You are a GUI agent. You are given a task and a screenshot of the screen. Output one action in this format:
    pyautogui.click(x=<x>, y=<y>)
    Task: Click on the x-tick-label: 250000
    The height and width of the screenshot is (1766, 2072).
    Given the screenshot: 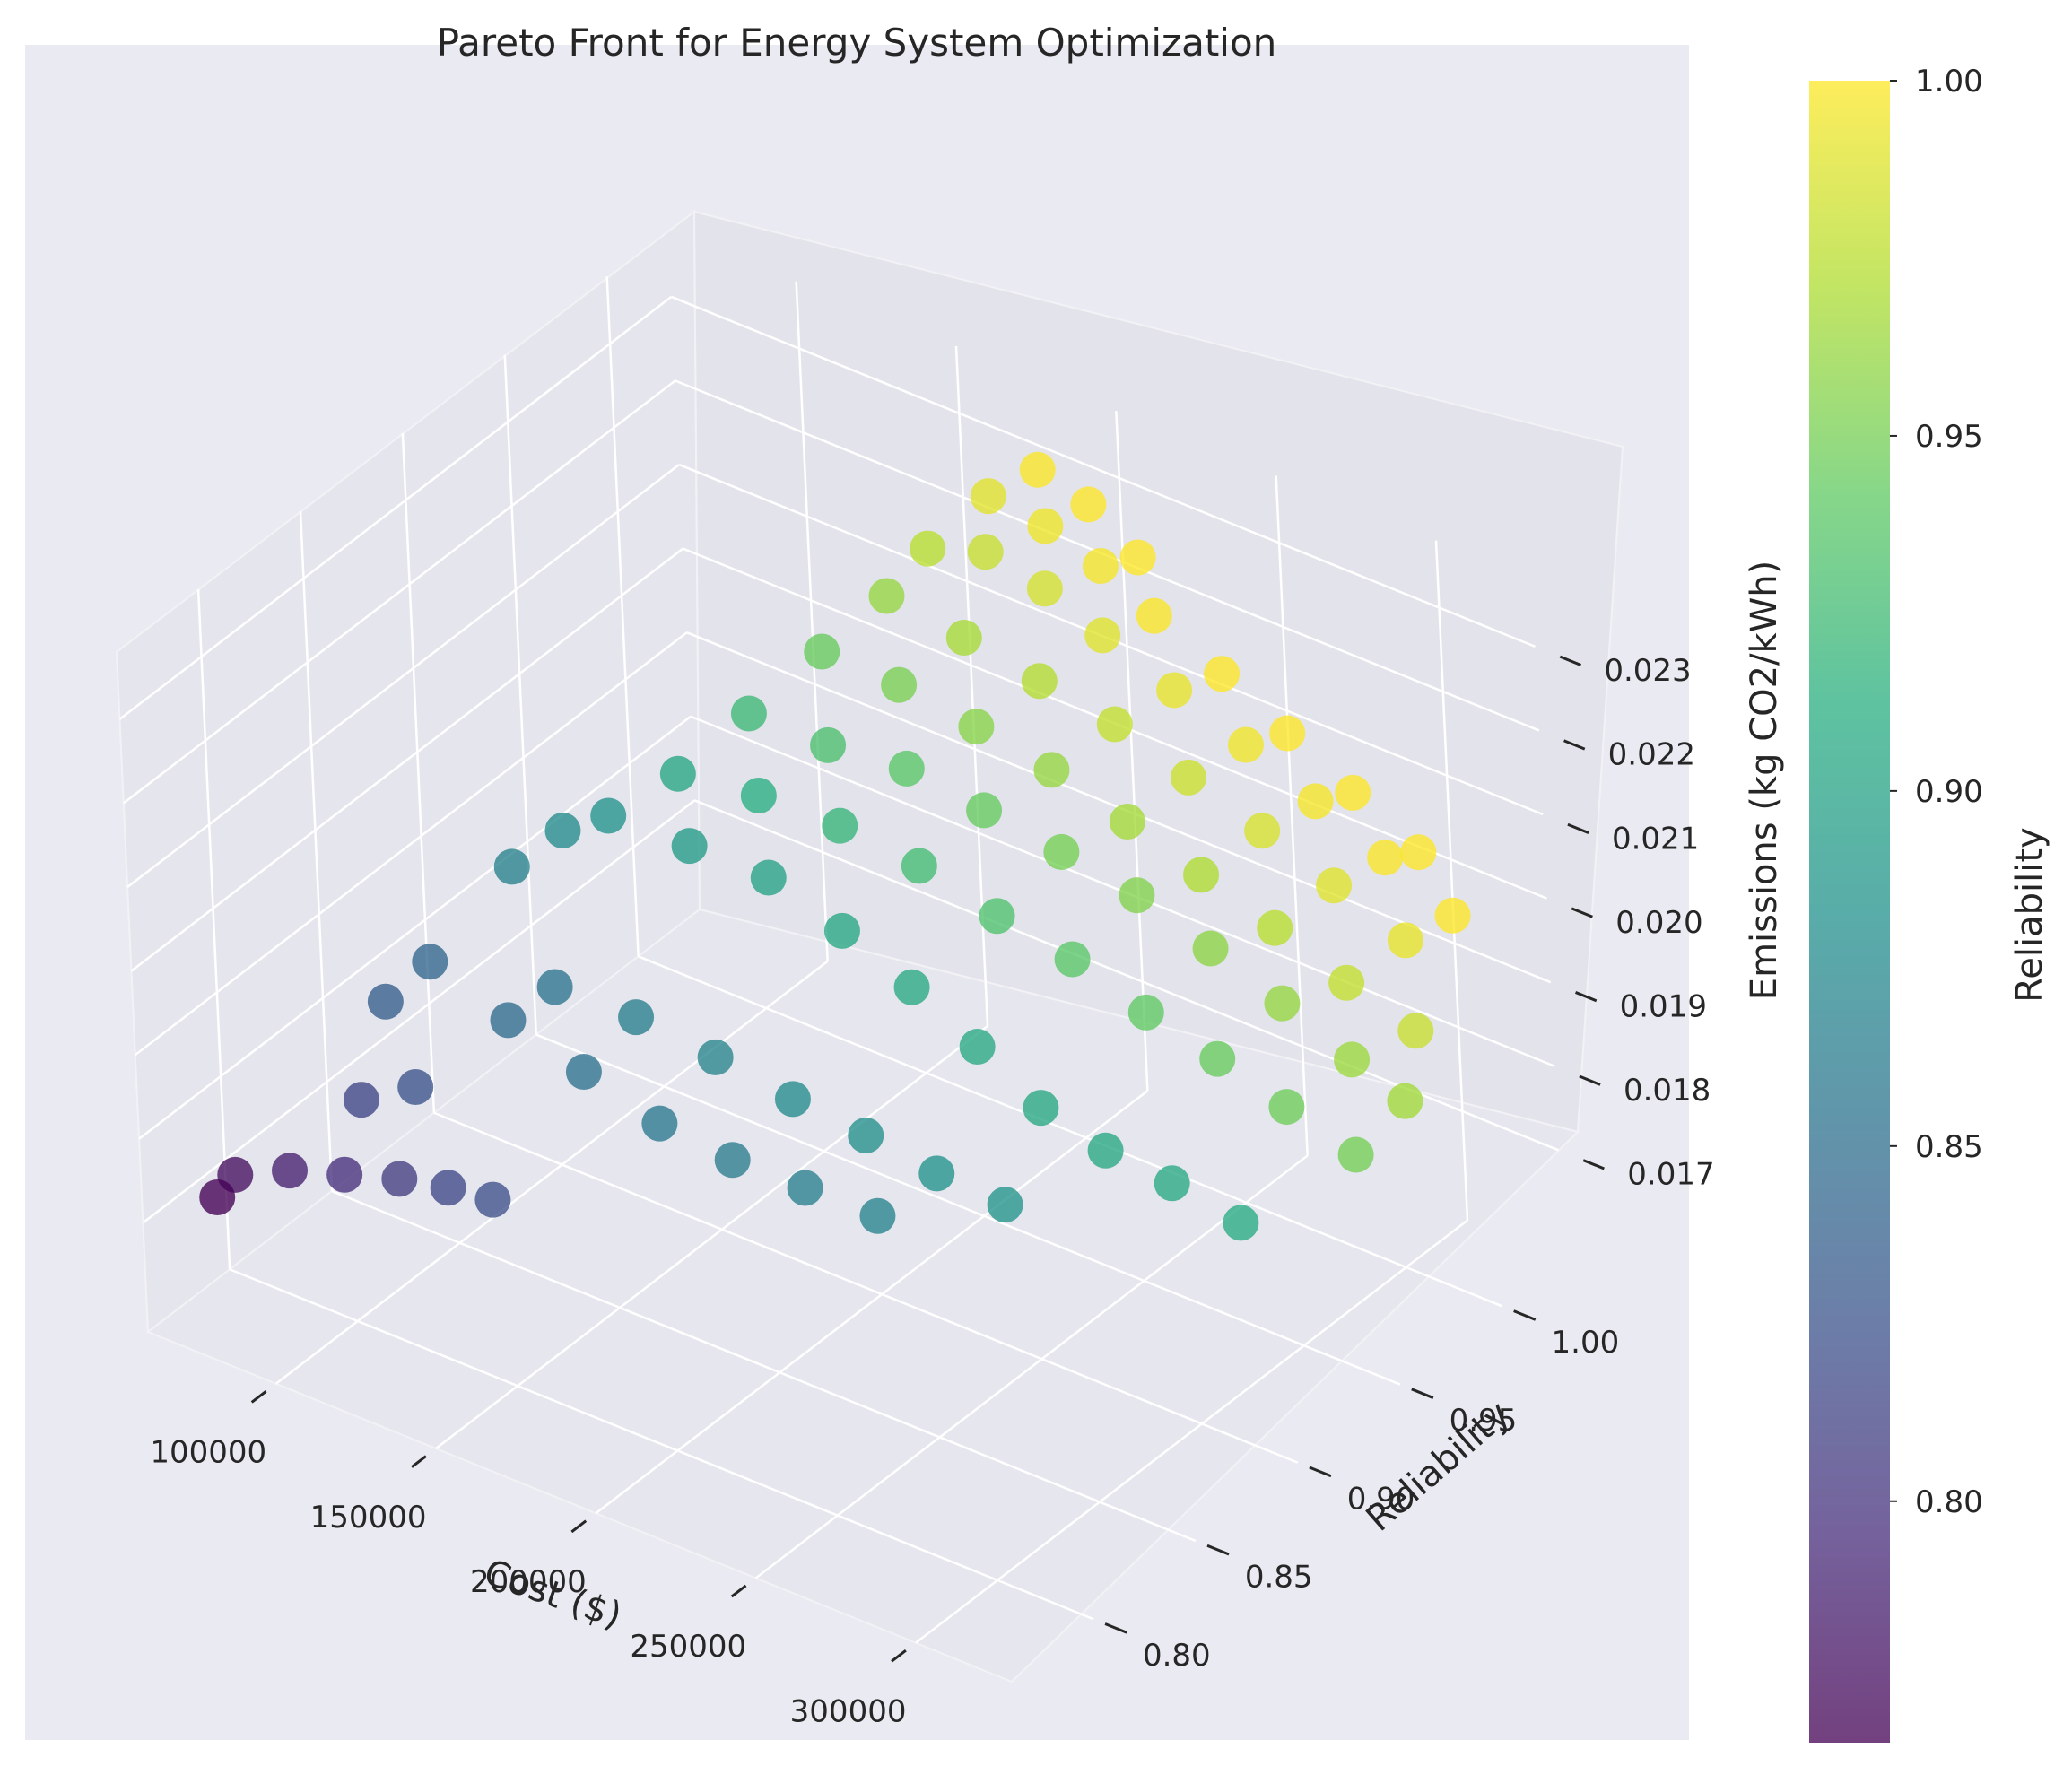 What is the action you would take?
    pyautogui.click(x=688, y=1647)
    